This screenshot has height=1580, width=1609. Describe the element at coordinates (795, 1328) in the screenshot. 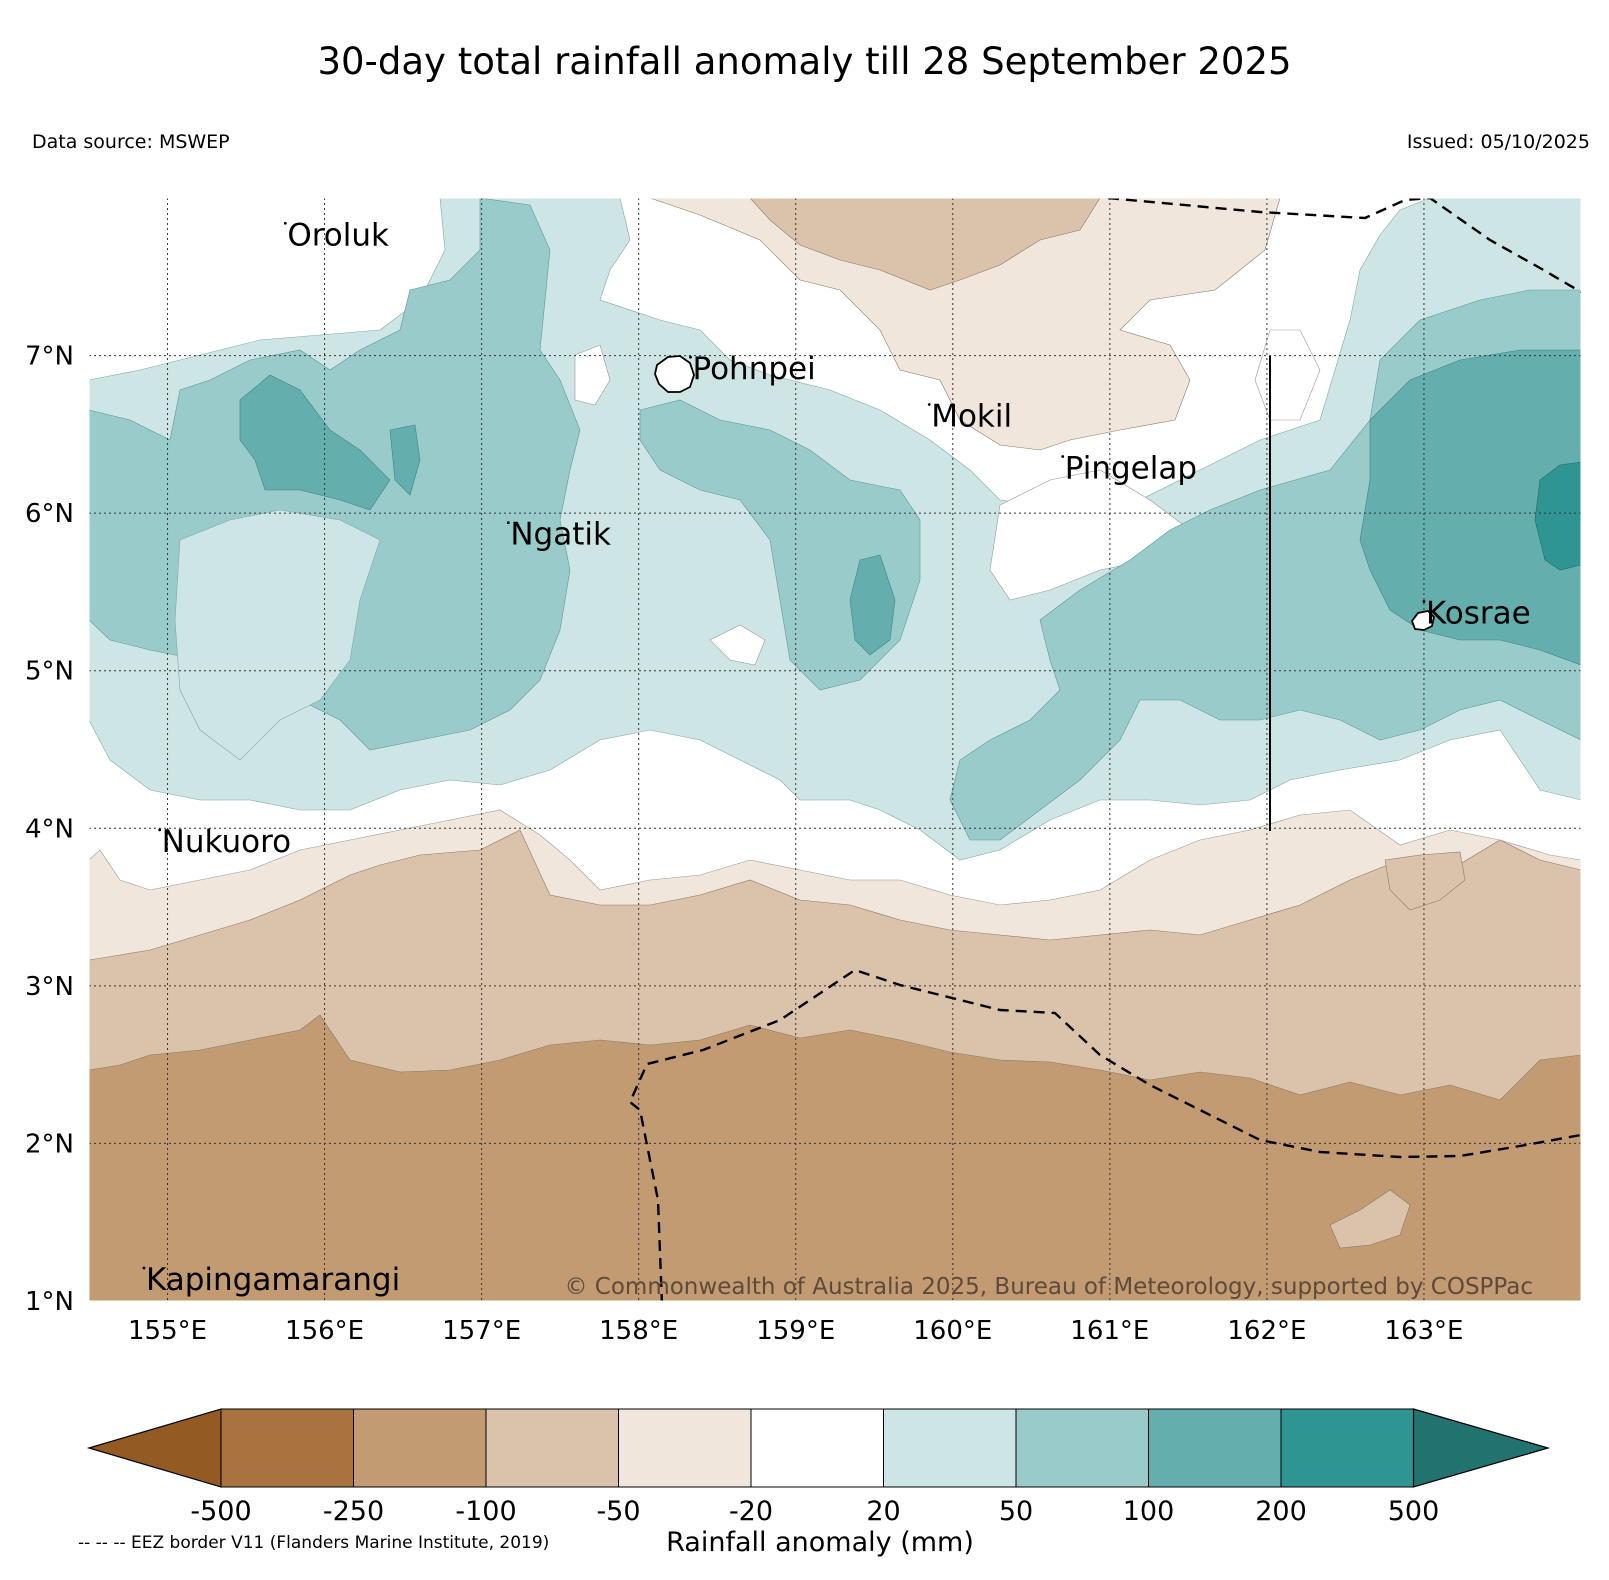

I see `lon-tick-label: 159°E` at that location.